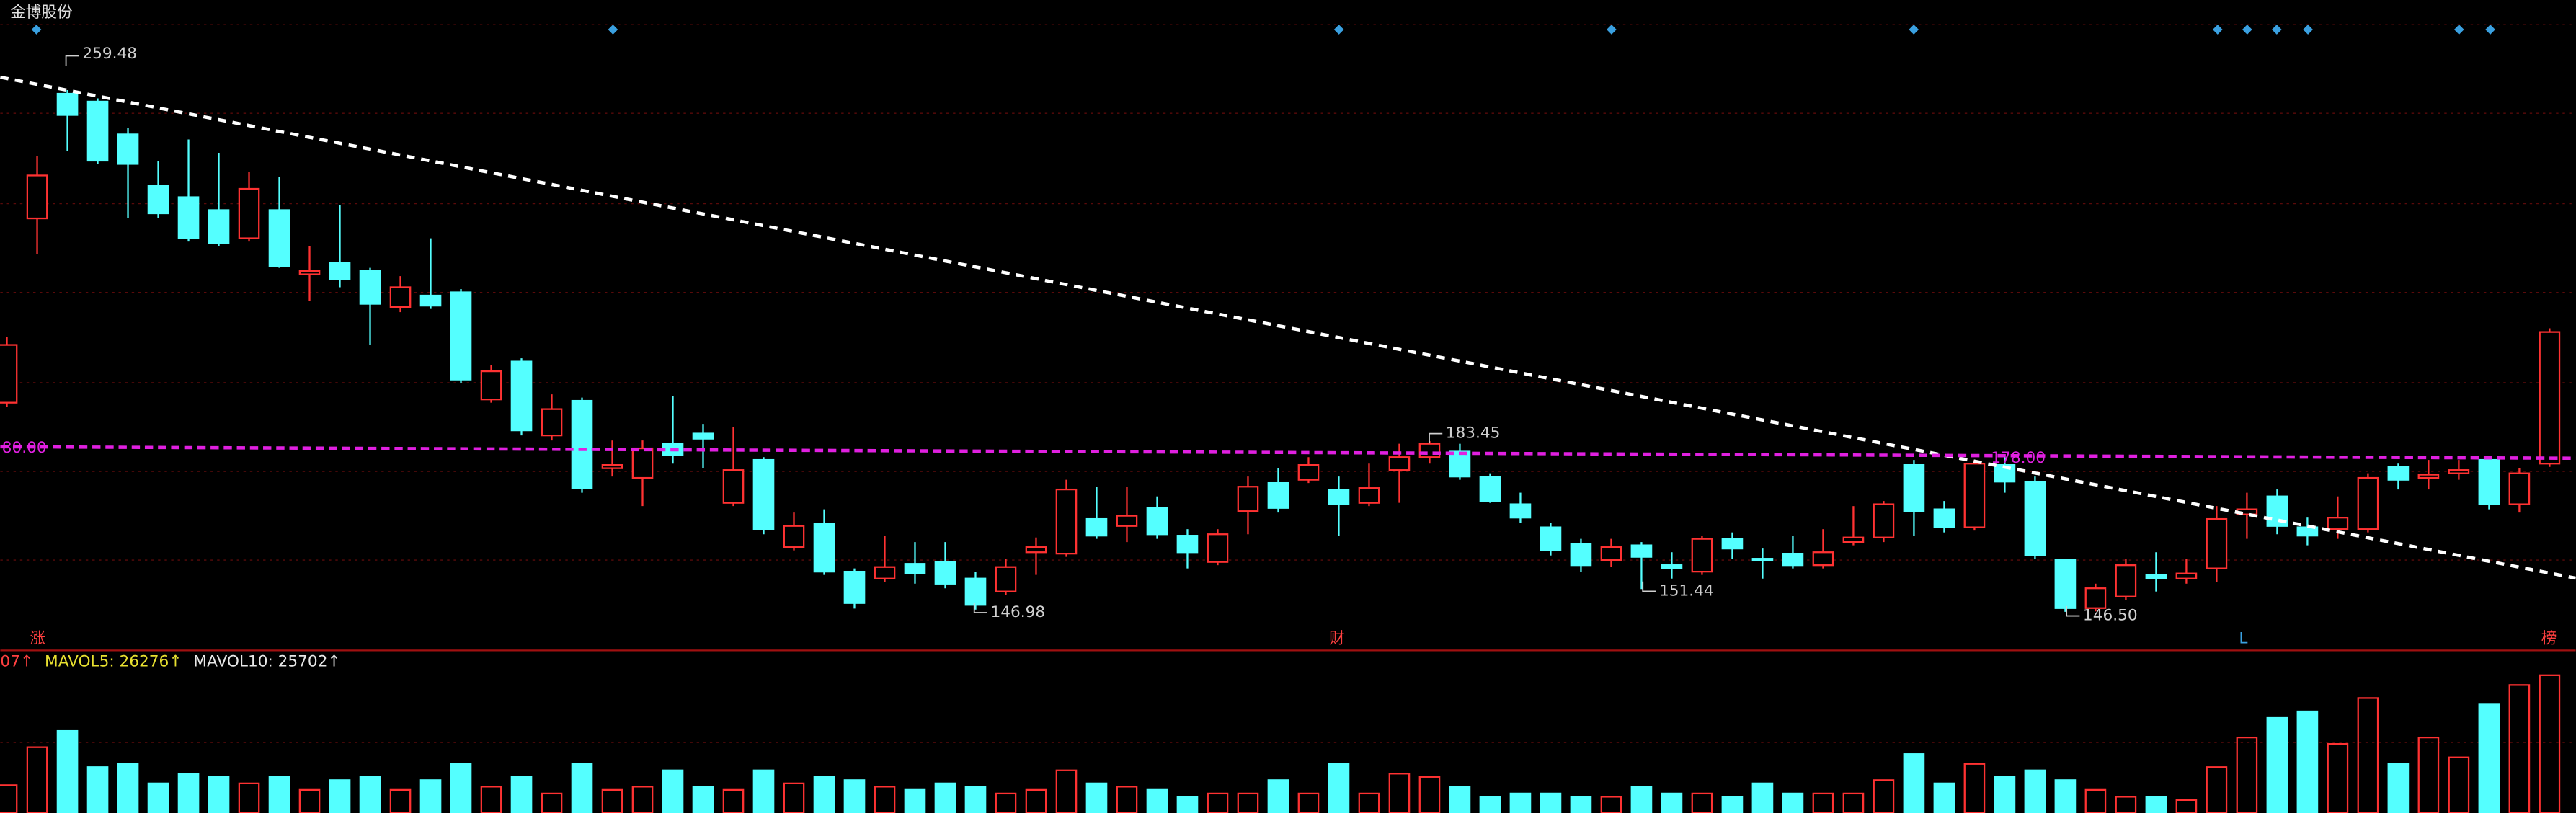 This screenshot has width=2576, height=813. Describe the element at coordinates (37, 638) in the screenshot. I see `marker: 涨` at that location.